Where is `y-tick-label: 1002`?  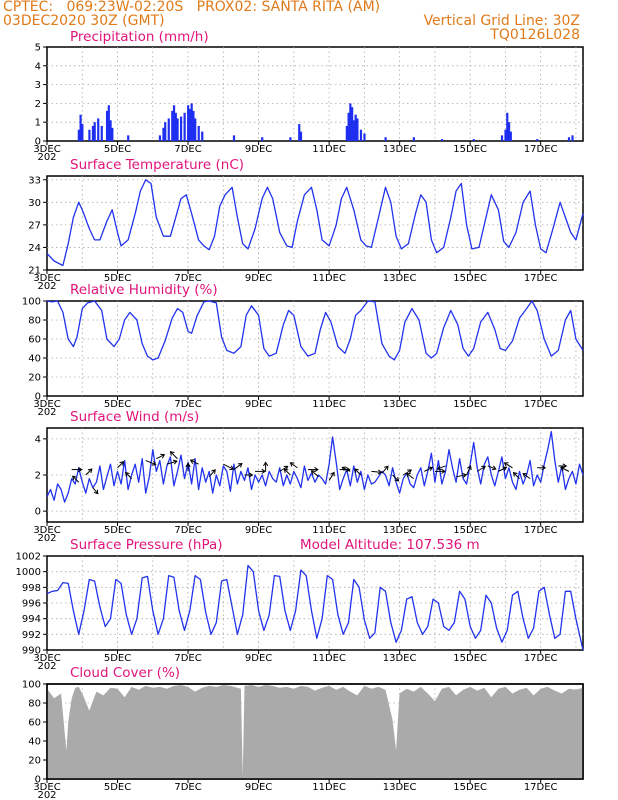 y-tick-label: 1002 is located at coordinates (28, 557).